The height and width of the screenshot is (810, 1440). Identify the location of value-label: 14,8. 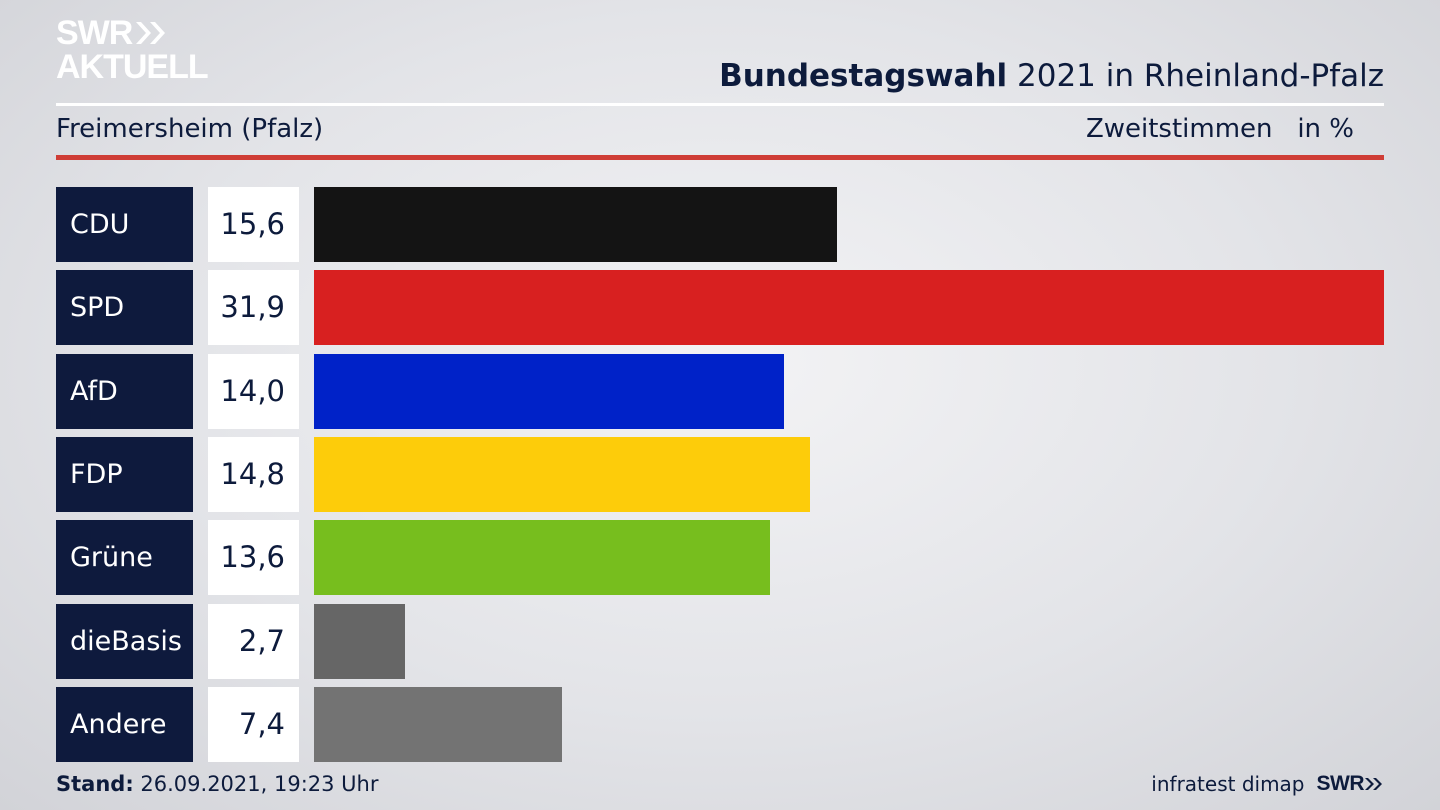
(253, 474).